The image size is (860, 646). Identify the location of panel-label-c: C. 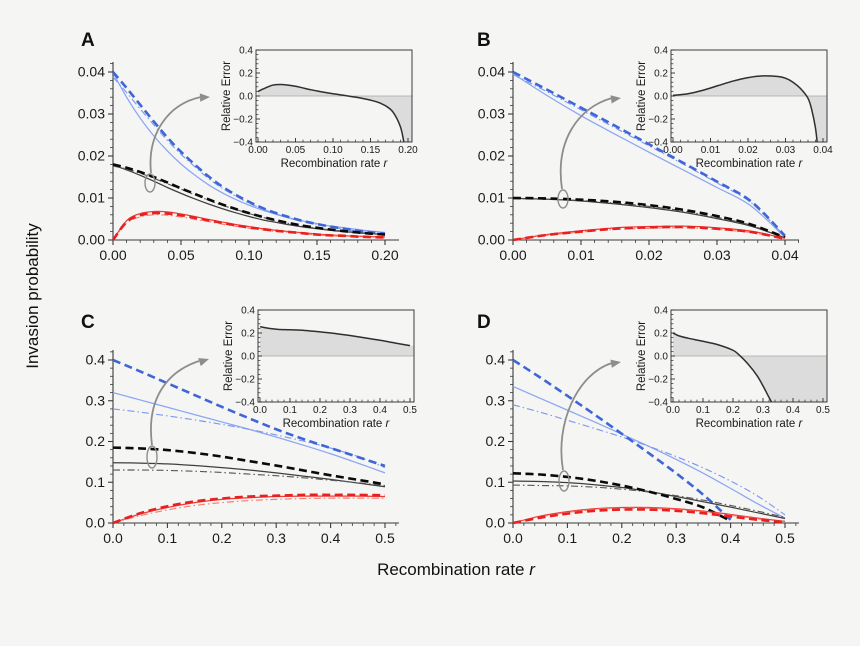
(88, 322).